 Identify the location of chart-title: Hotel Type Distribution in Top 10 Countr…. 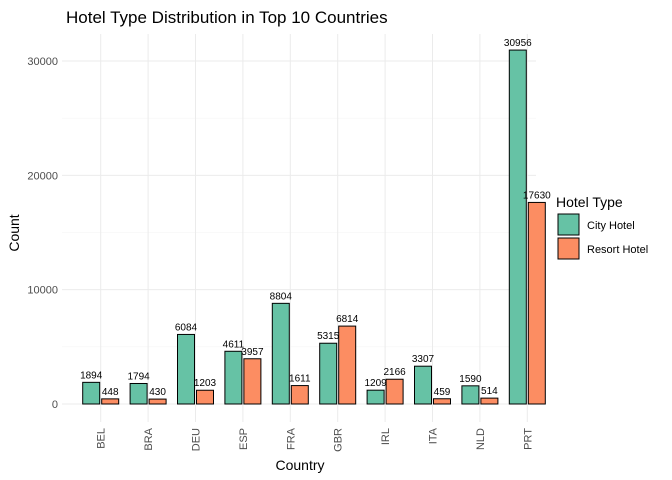
(227, 17).